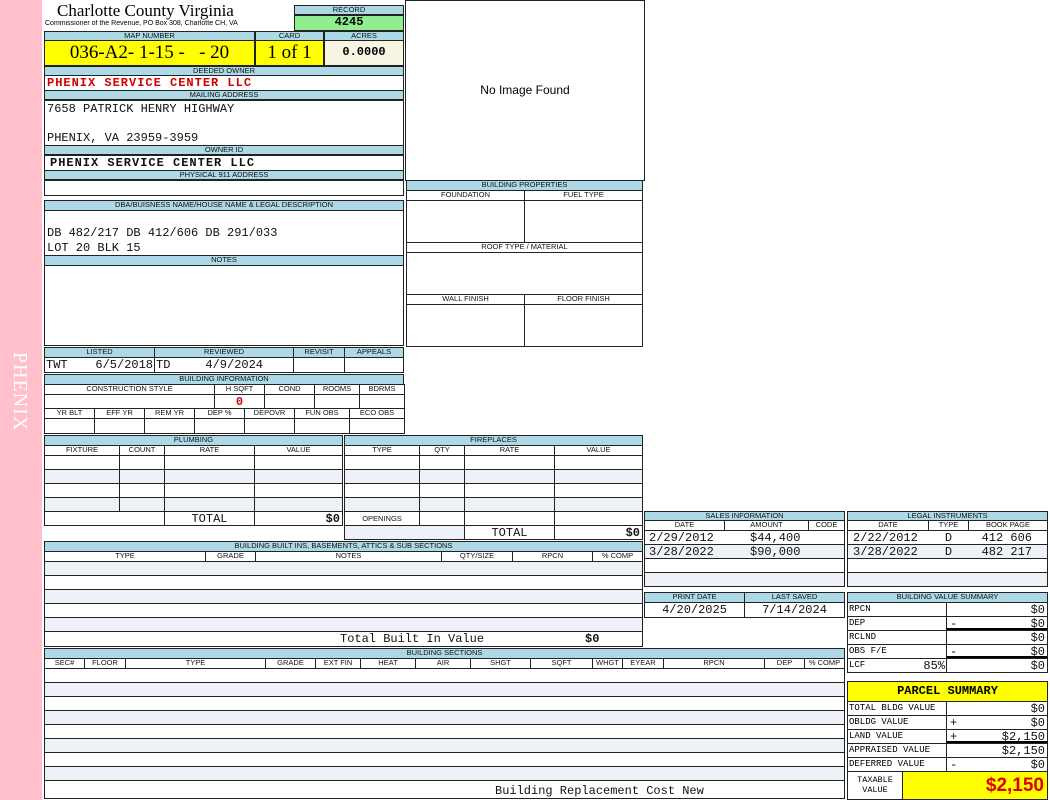 This screenshot has height=800, width=1050. I want to click on built-ins-total-label: Total Built In Value, so click(412, 639).